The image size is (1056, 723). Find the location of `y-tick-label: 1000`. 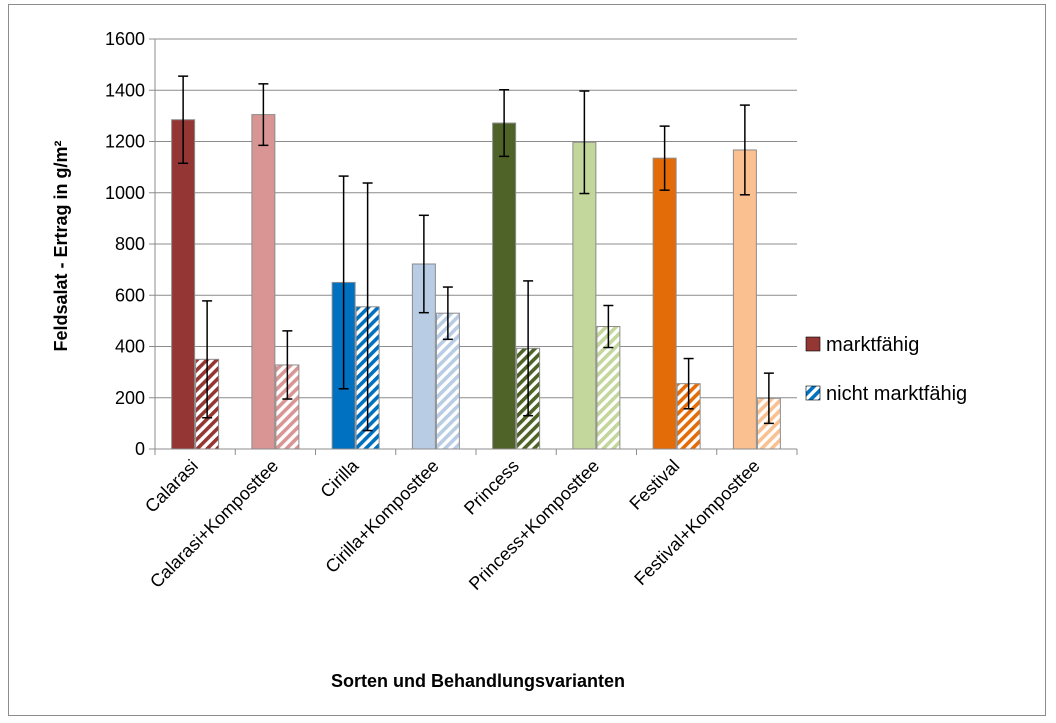

y-tick-label: 1000 is located at coordinates (125, 193).